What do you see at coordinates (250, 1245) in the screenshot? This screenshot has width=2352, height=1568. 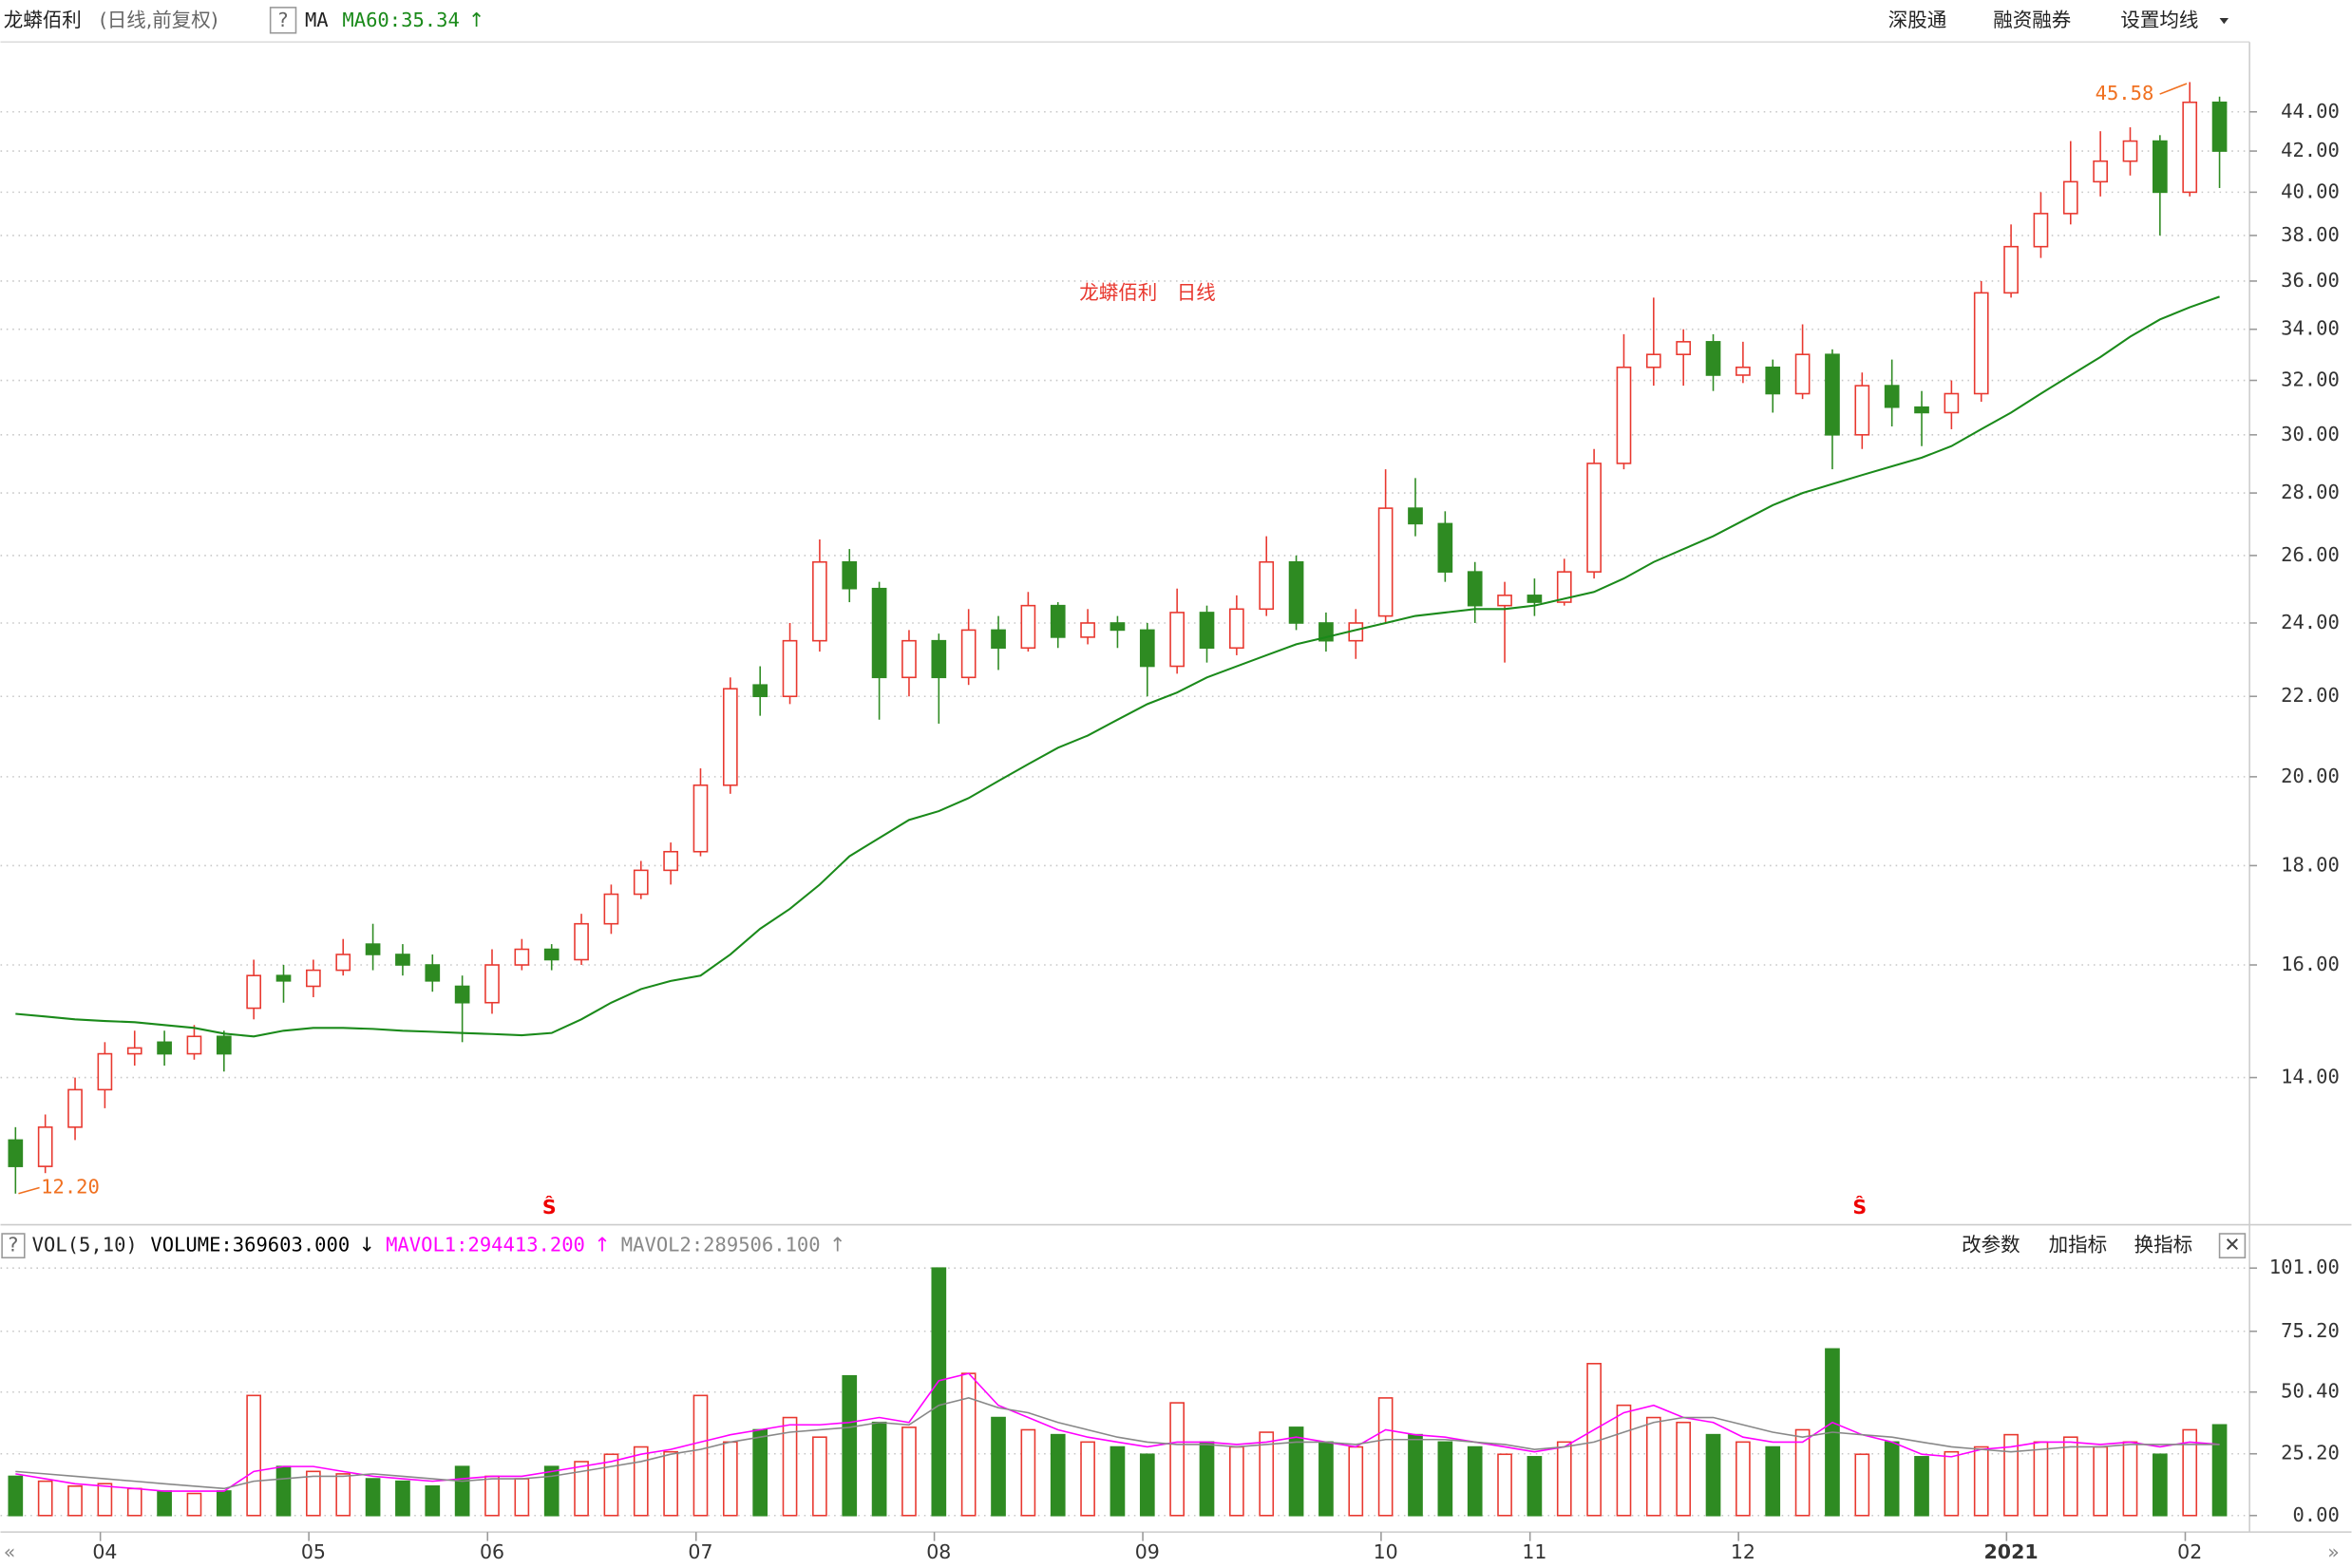 I see `readout: VOLUME:369603.000` at bounding box center [250, 1245].